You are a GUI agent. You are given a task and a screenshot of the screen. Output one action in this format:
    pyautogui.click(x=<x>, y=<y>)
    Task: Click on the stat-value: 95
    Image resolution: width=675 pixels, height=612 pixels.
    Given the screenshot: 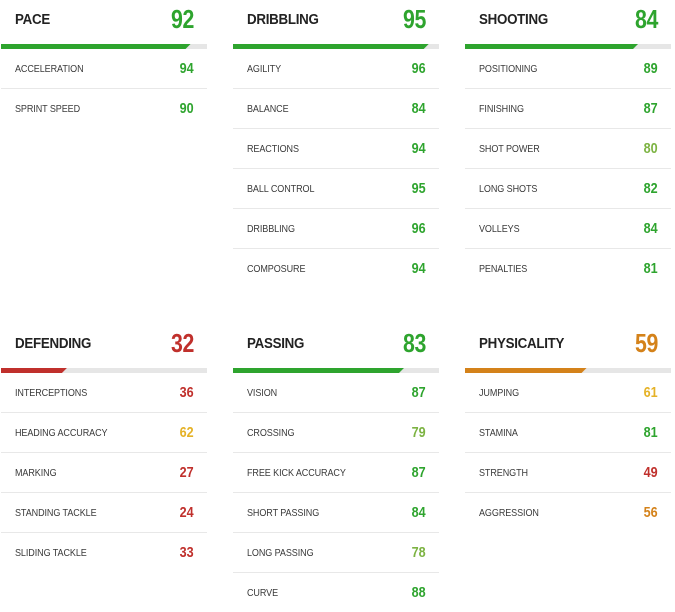 What is the action you would take?
    pyautogui.click(x=418, y=188)
    